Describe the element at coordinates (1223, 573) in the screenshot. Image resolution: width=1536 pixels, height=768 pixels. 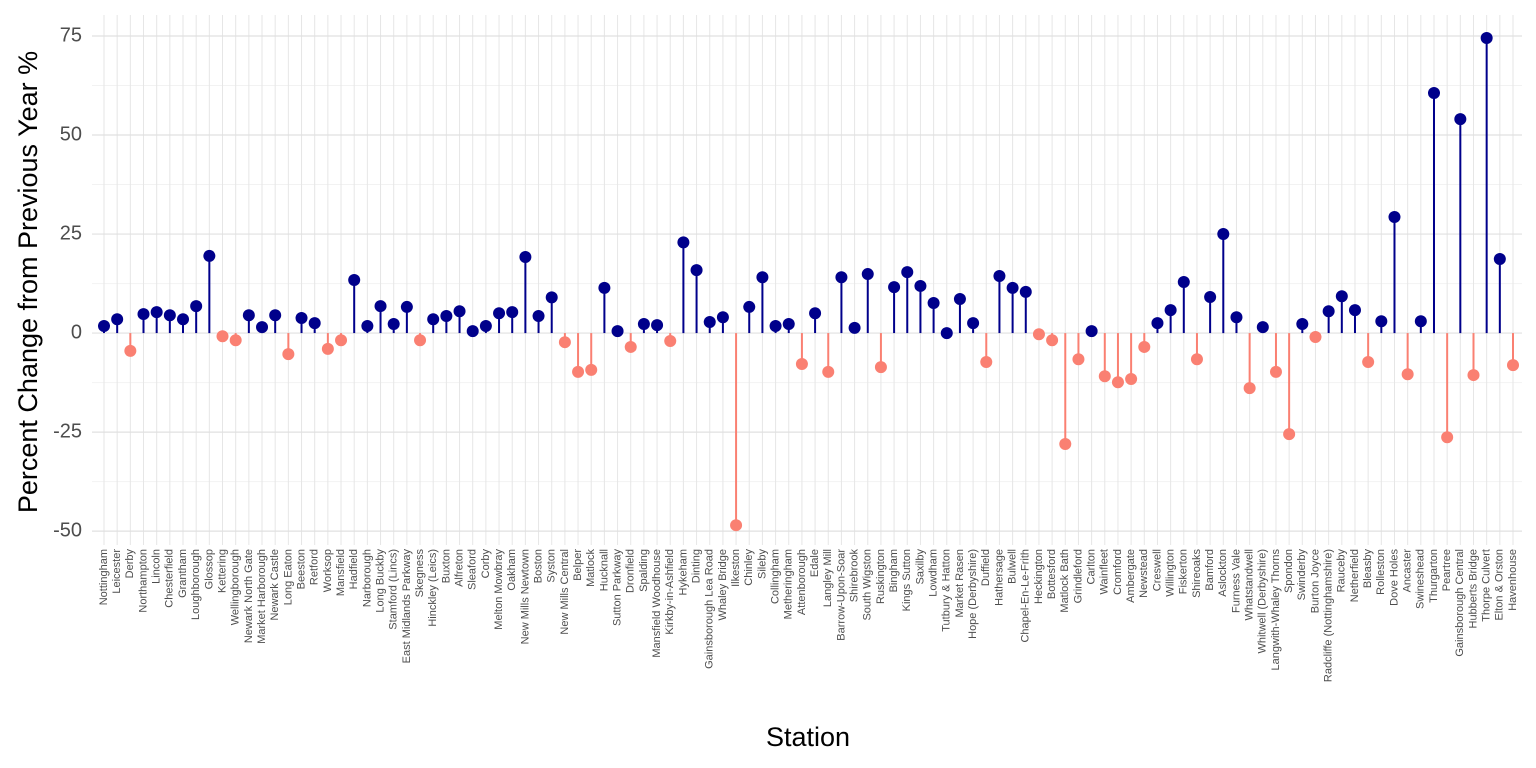
I see `x-tick-label: Aslockton` at that location.